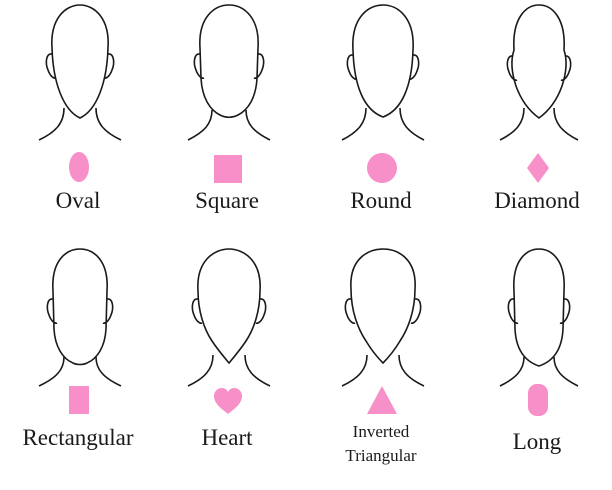 The height and width of the screenshot is (490, 612). I want to click on face-shape-long: Long, so click(537, 367).